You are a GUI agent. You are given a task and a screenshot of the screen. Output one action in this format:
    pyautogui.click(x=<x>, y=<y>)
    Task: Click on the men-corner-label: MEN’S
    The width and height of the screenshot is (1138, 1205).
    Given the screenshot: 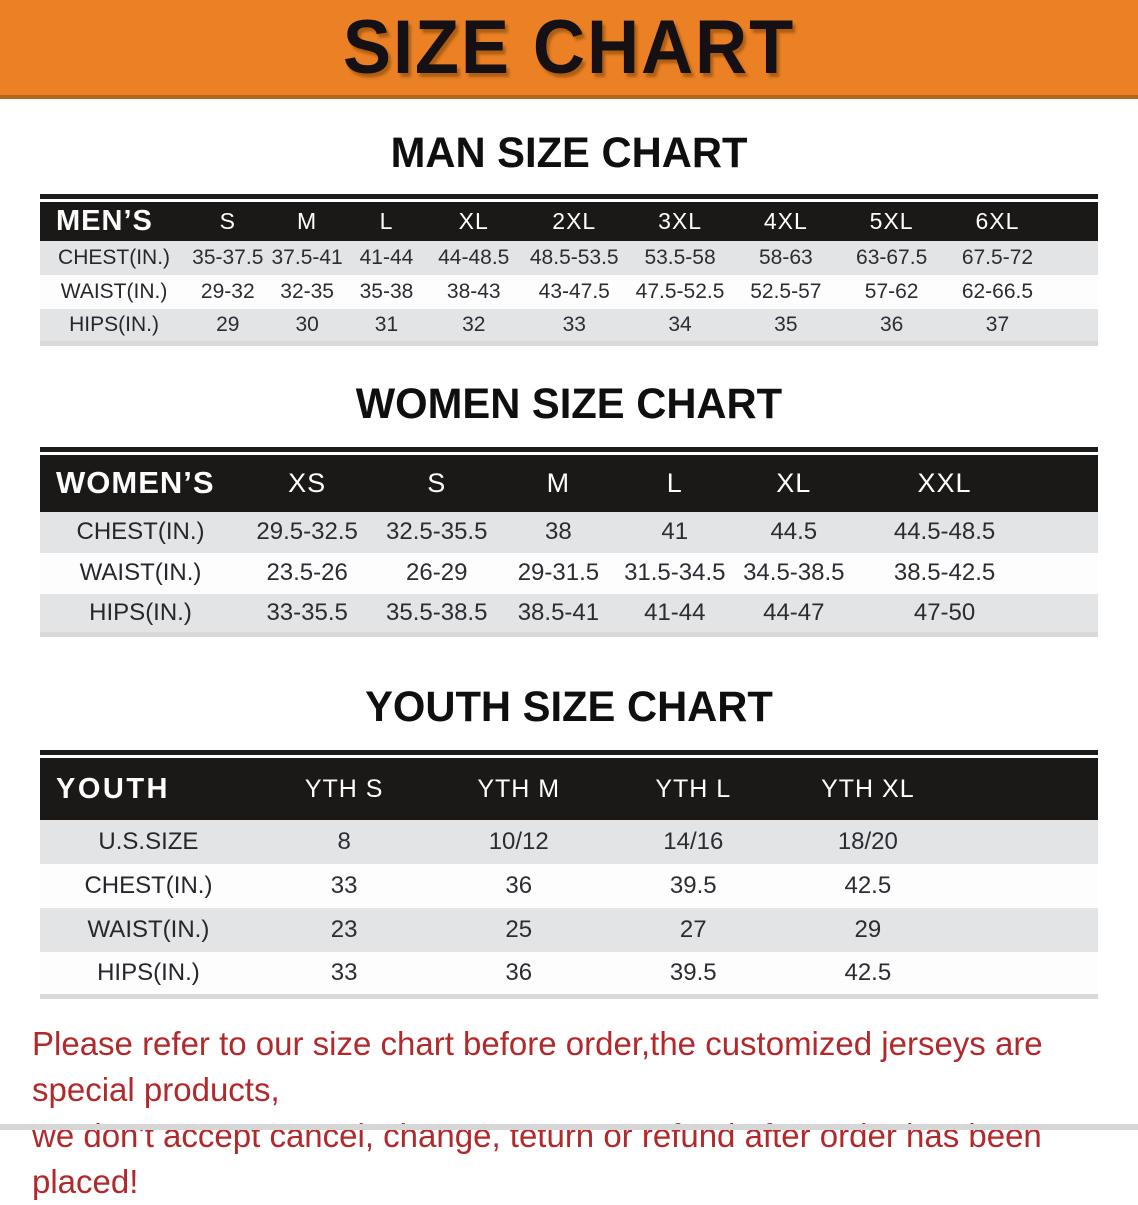 What is the action you would take?
    pyautogui.click(x=104, y=221)
    